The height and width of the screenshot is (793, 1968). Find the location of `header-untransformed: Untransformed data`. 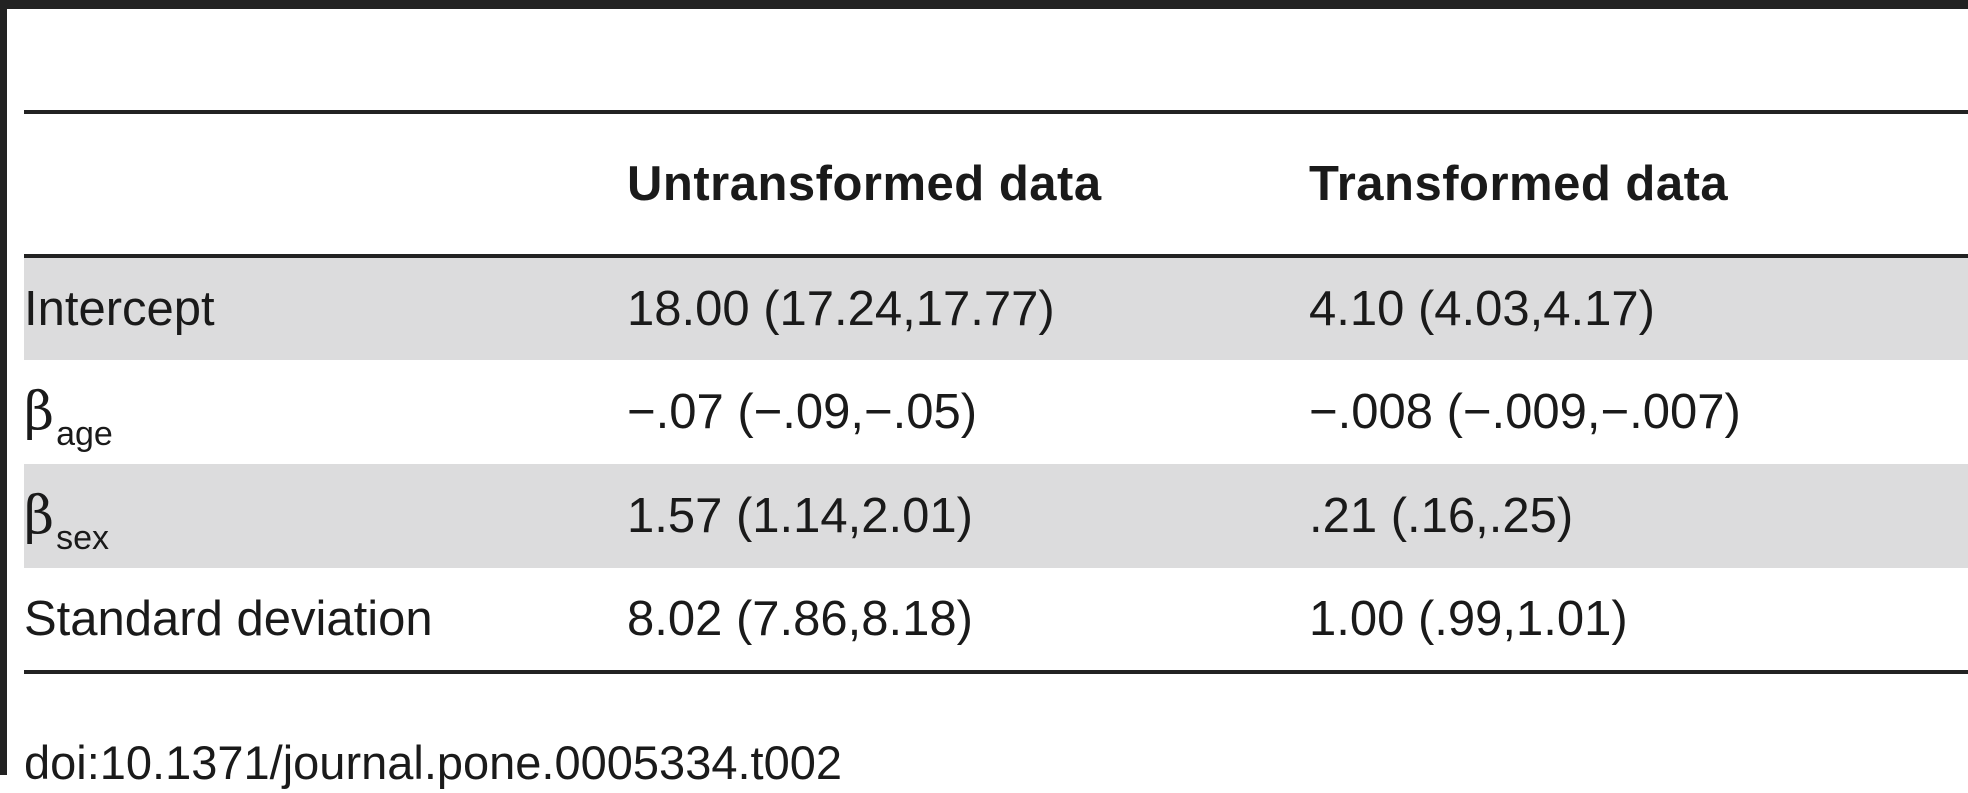

header-untransformed: Untransformed data is located at coordinates (864, 184).